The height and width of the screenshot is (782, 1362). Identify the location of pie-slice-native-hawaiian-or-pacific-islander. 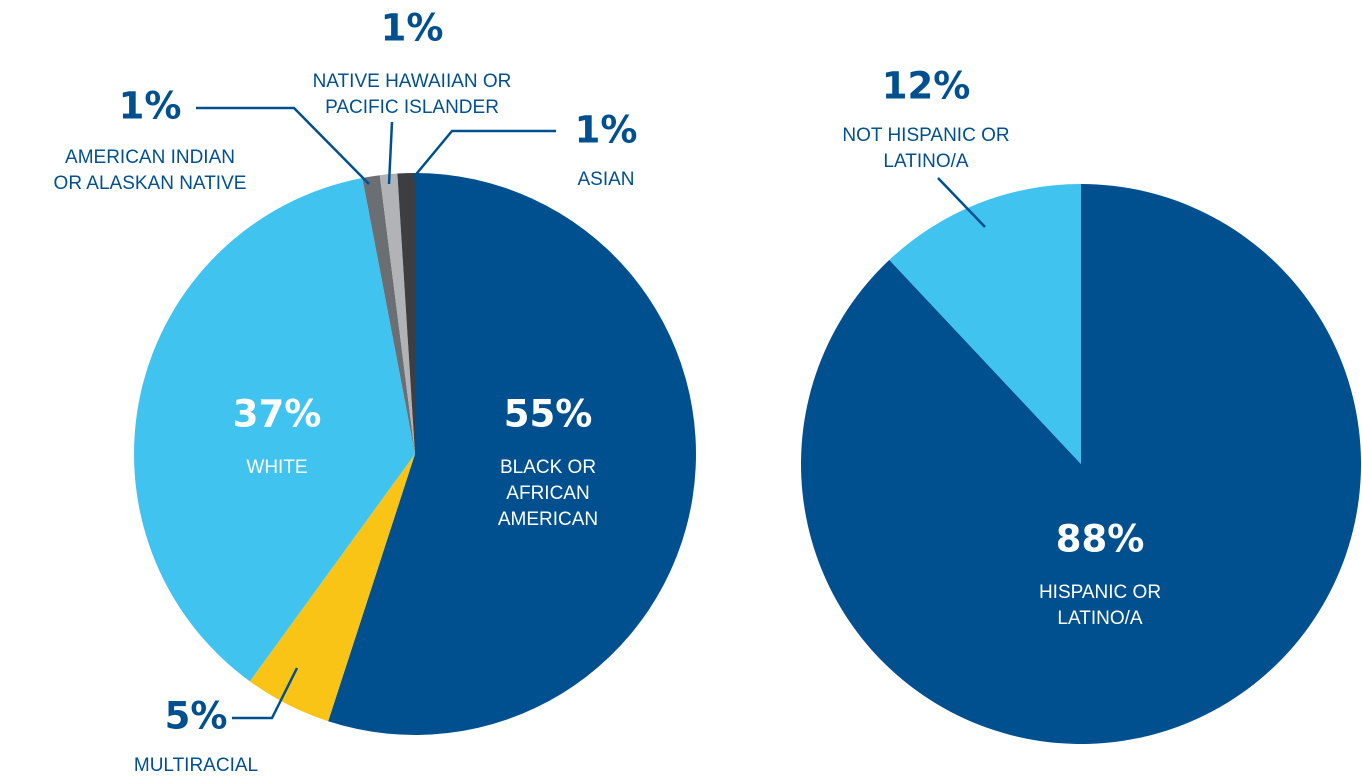
(397, 314).